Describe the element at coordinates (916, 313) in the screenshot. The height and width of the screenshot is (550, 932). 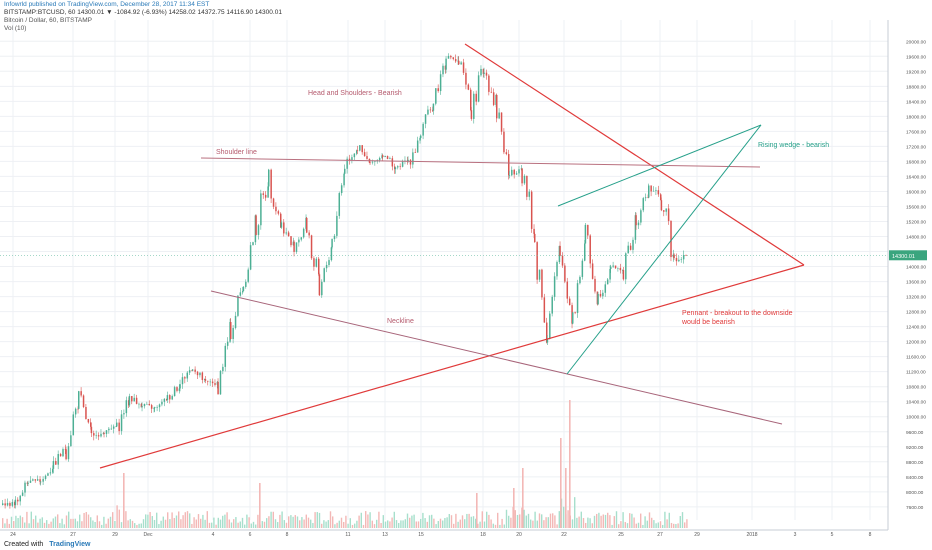
I see `y-tick-label: 12800.00` at that location.